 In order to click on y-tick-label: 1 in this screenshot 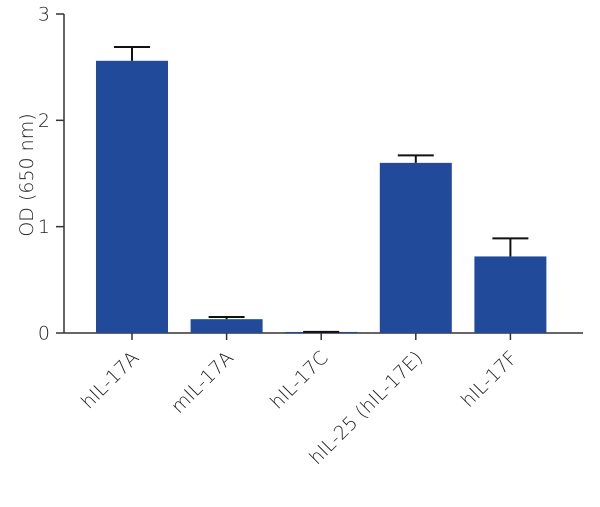, I will do `click(44, 227)`.